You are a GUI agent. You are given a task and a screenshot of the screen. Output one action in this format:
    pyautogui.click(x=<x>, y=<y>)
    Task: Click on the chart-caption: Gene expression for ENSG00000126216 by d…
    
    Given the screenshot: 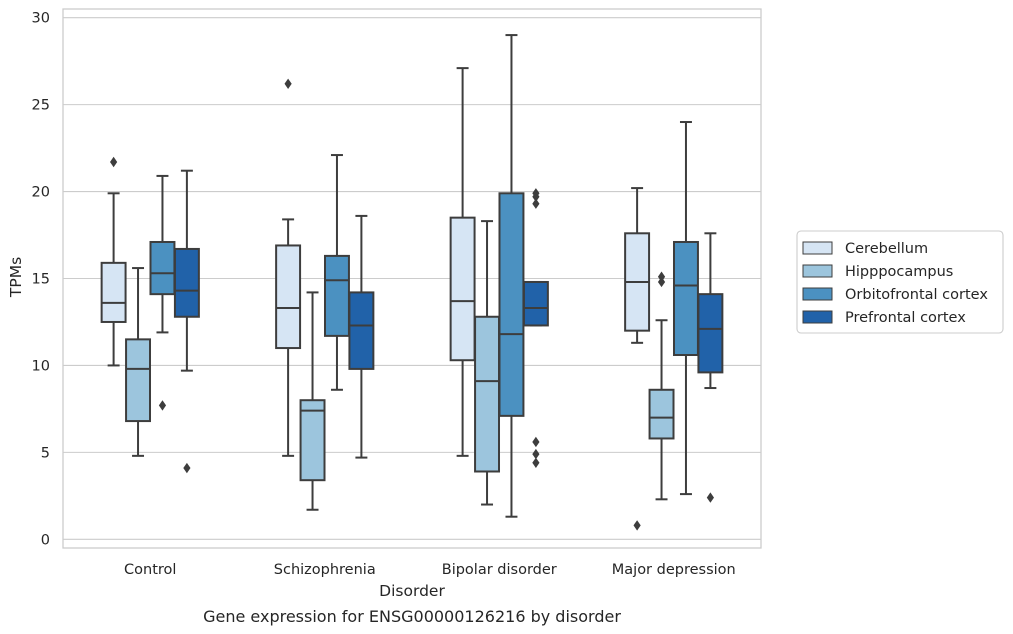 What is the action you would take?
    pyautogui.click(x=412, y=616)
    